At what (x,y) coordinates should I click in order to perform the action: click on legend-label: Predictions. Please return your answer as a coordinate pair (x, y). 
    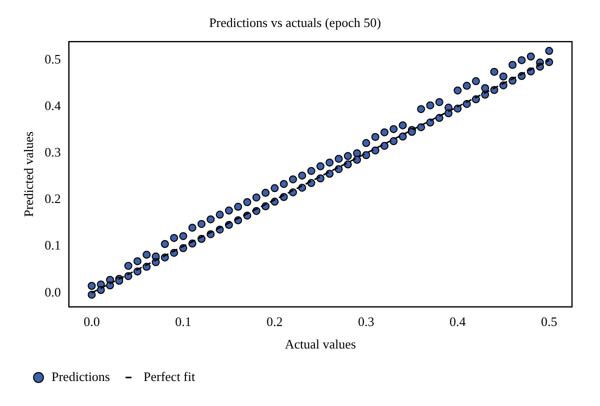
    Looking at the image, I should click on (81, 376).